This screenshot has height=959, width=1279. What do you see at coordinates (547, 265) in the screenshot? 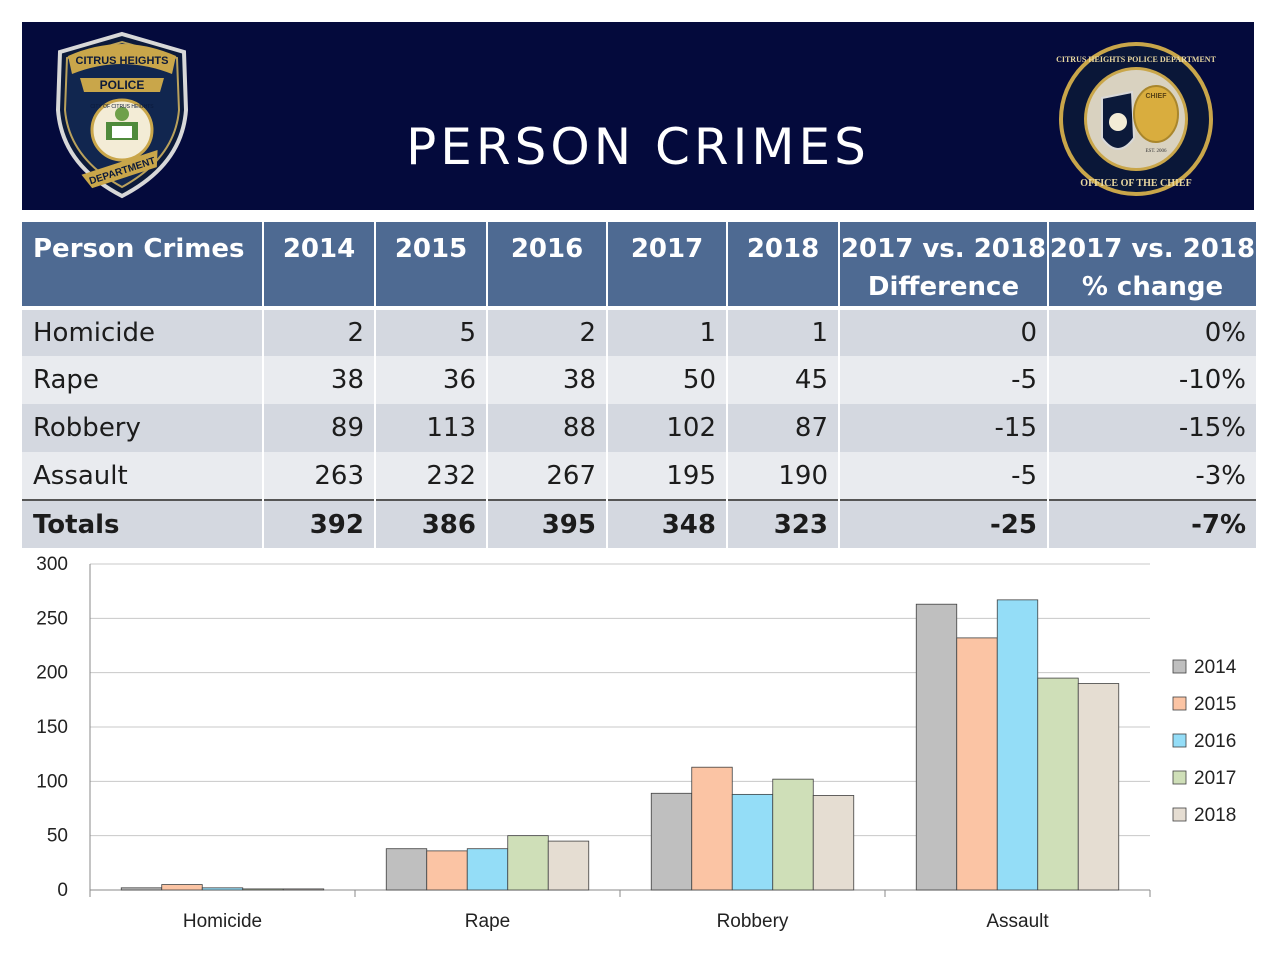
I see `column-header: 2016` at bounding box center [547, 265].